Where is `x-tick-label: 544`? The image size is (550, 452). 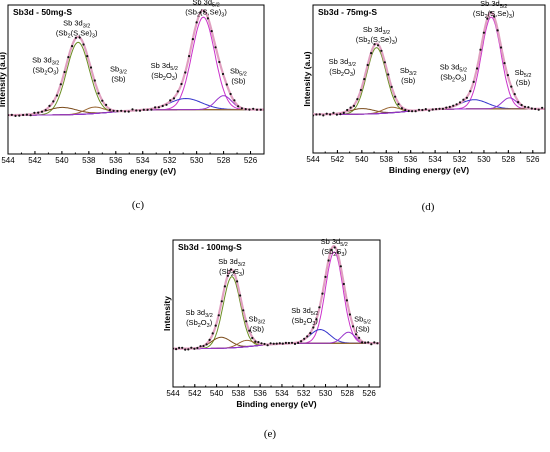 x-tick-label: 544 is located at coordinates (313, 159).